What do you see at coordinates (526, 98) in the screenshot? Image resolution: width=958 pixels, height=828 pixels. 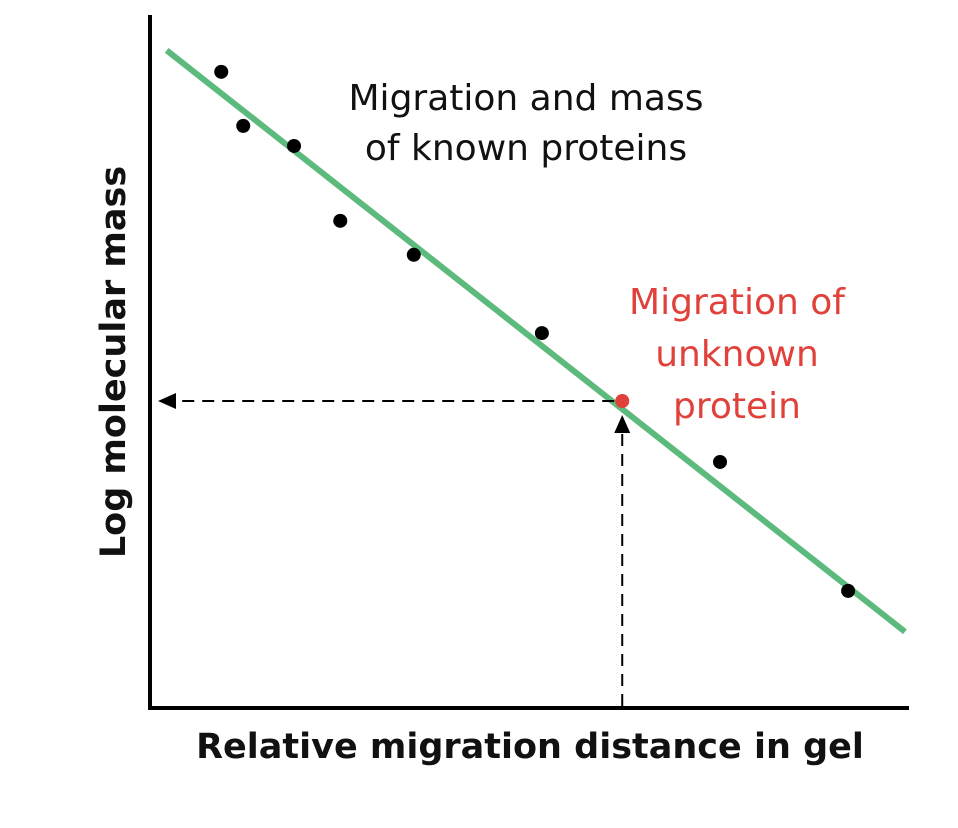 I see `known-annotation-line-1: Migration and mass` at bounding box center [526, 98].